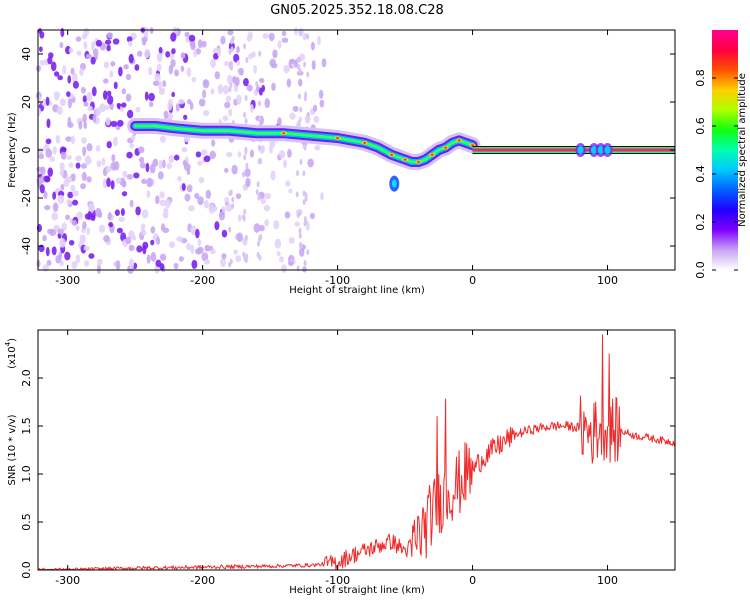 The width and height of the screenshot is (750, 600). What do you see at coordinates (26, 246) in the screenshot?
I see `spectrogram-y-tick-label: -40` at bounding box center [26, 246].